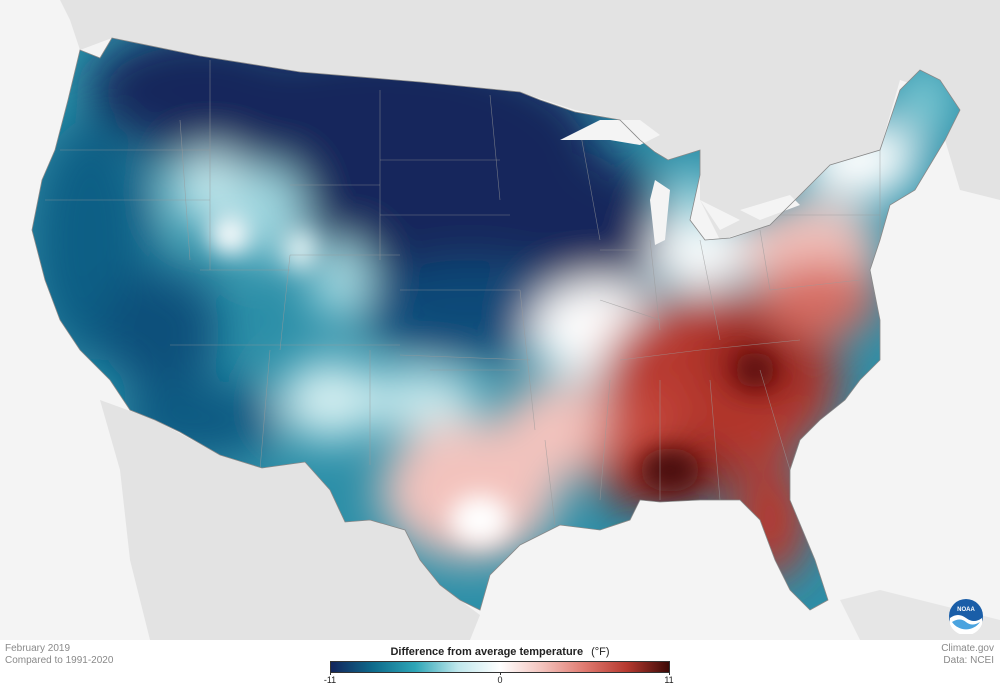 The width and height of the screenshot is (1000, 690). Describe the element at coordinates (59, 660) in the screenshot. I see `baseline-label: Compared to 1991-2020` at that location.